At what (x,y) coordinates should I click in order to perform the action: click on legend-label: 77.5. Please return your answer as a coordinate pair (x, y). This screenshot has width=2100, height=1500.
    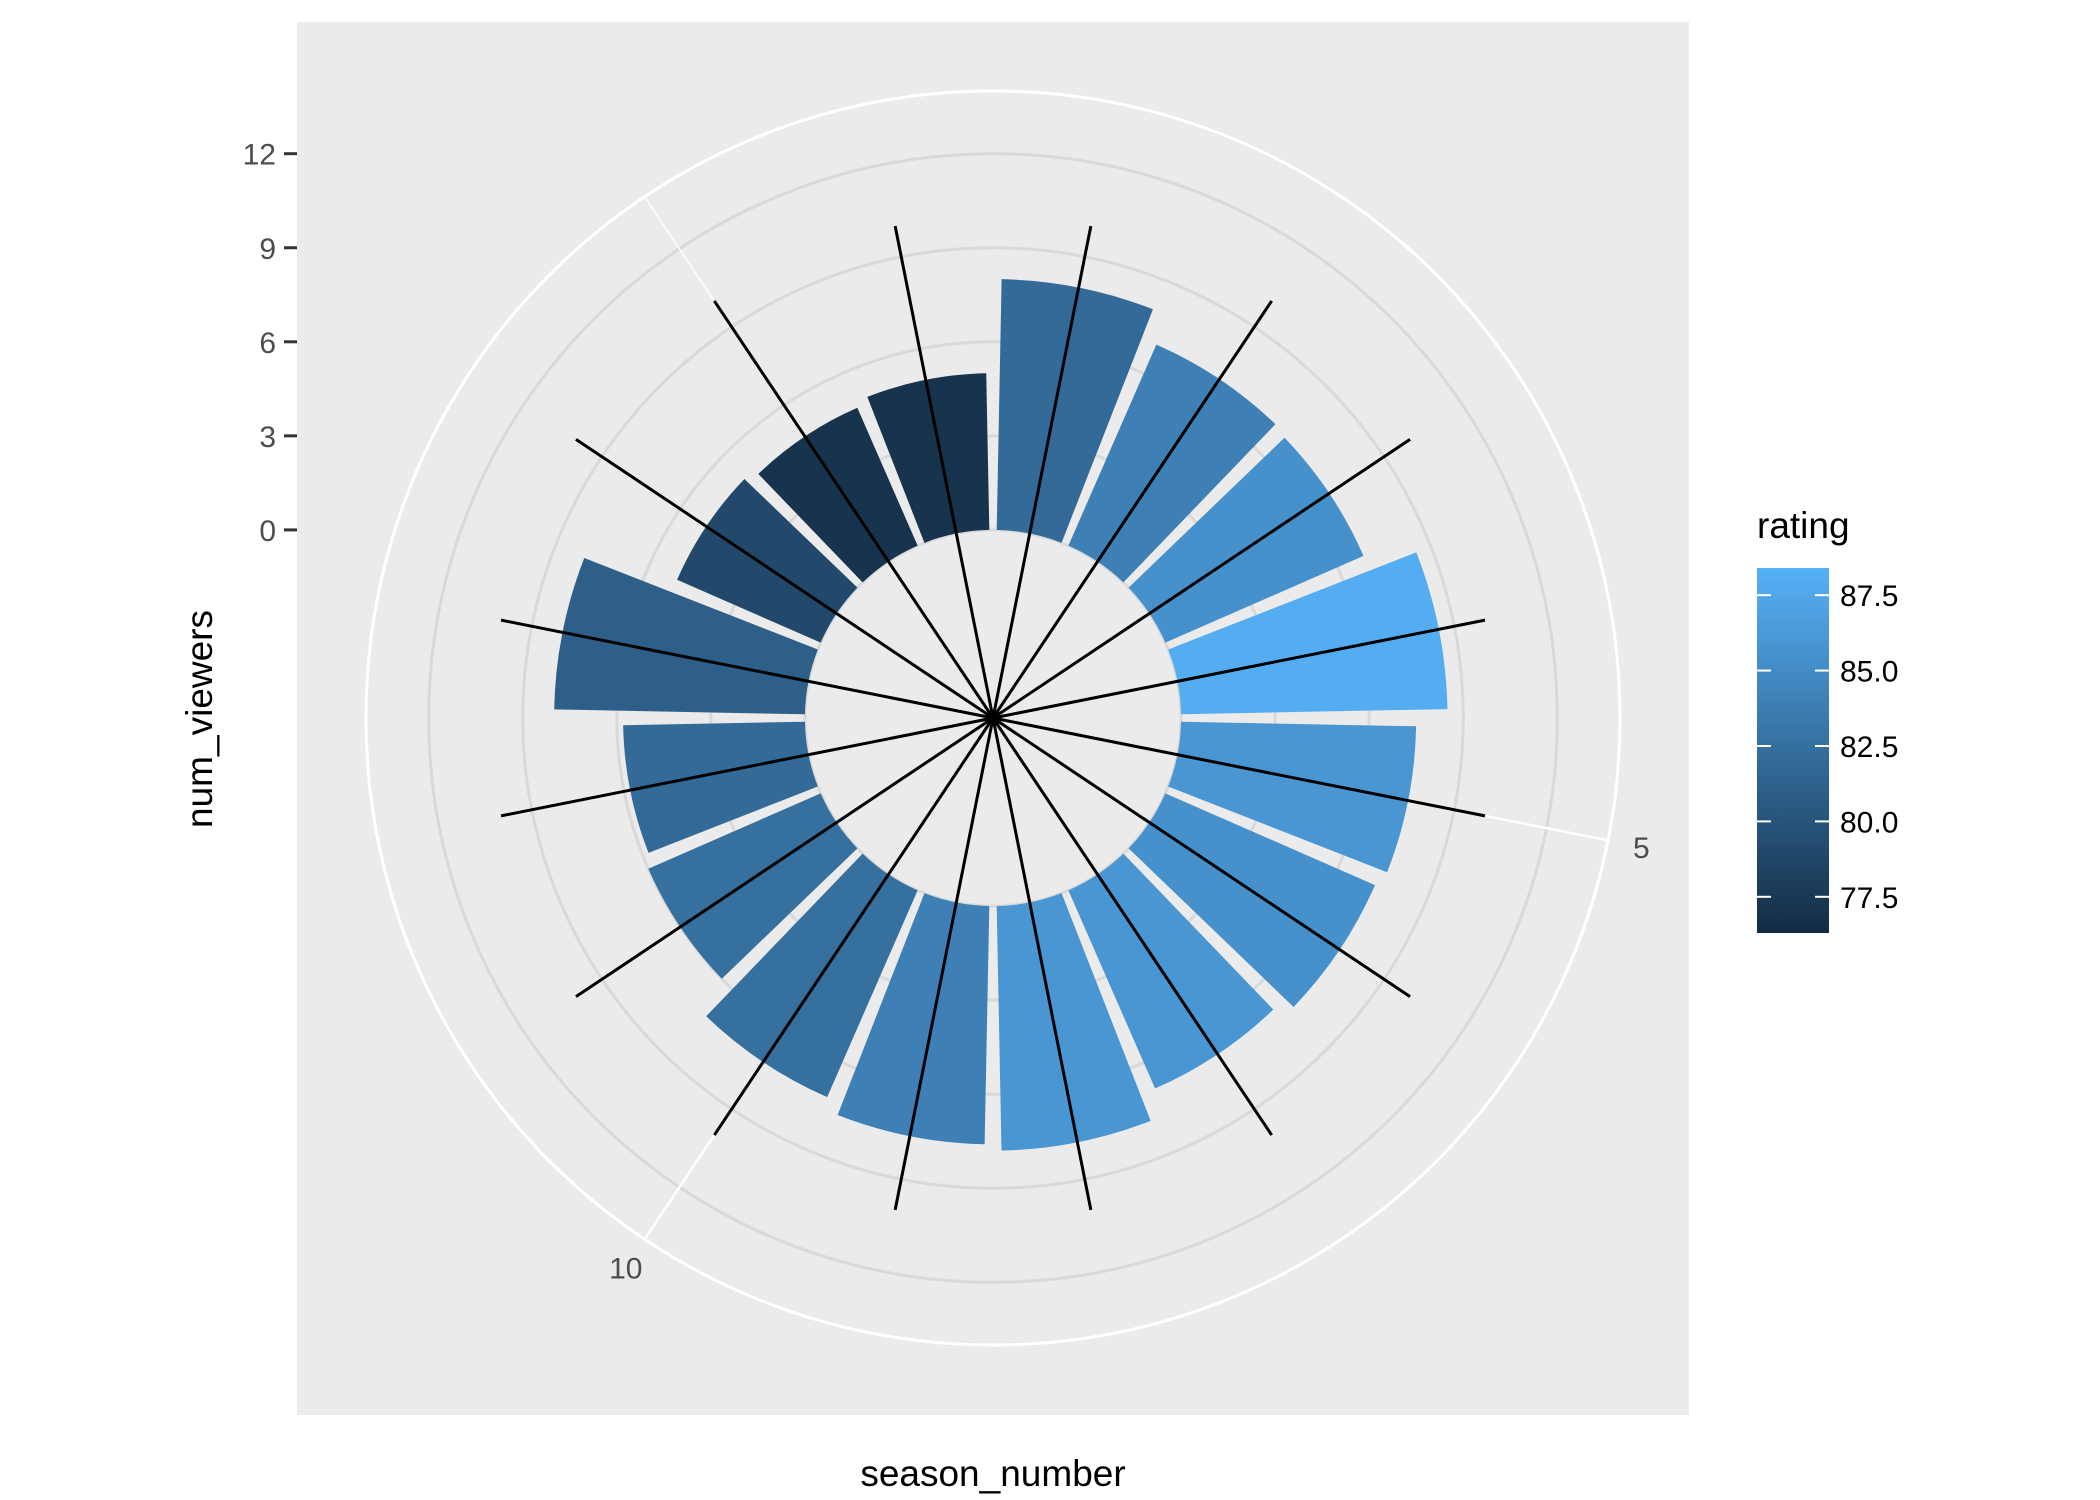
    Looking at the image, I should click on (1869, 898).